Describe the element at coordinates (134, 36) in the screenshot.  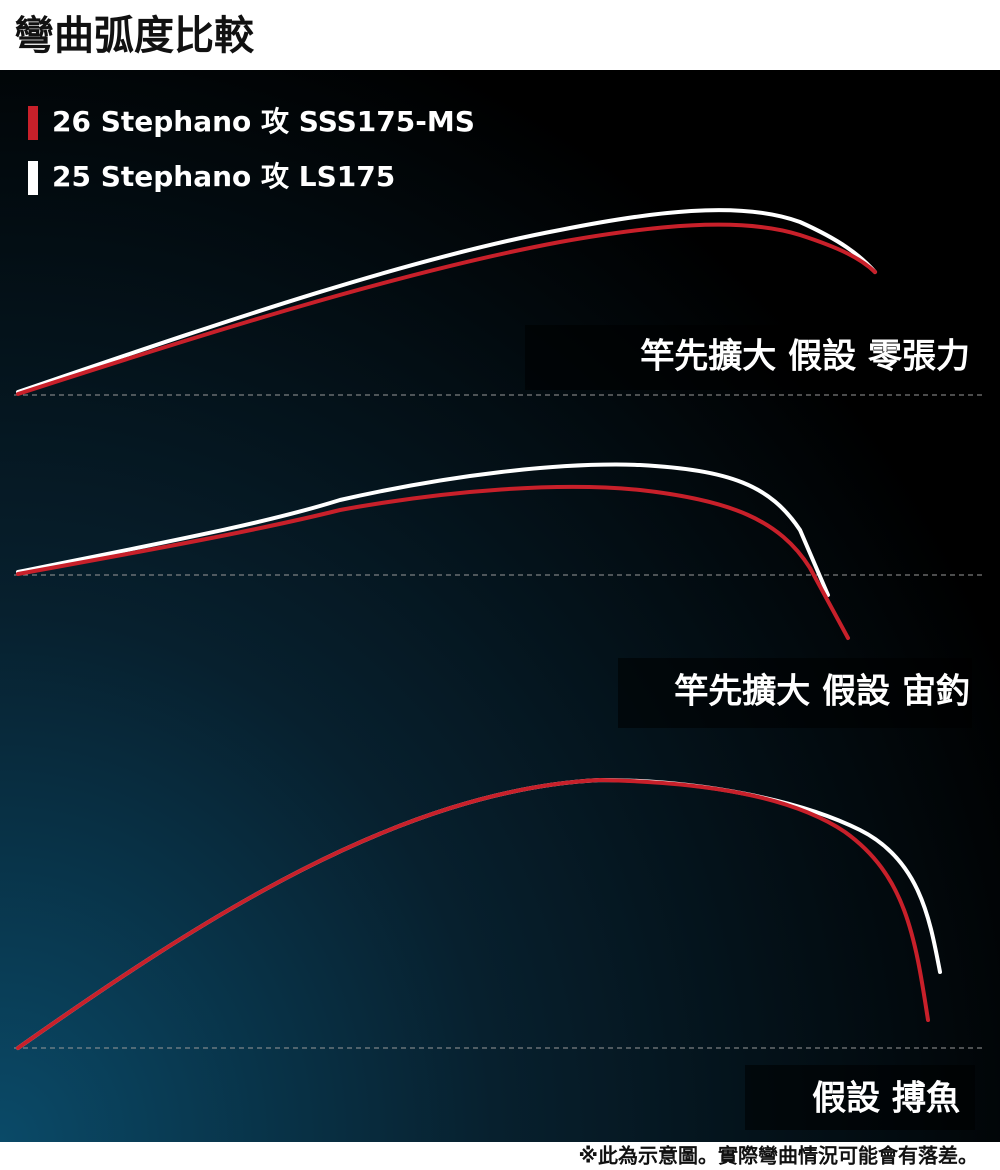
I see `title: 彎曲弧度比較` at that location.